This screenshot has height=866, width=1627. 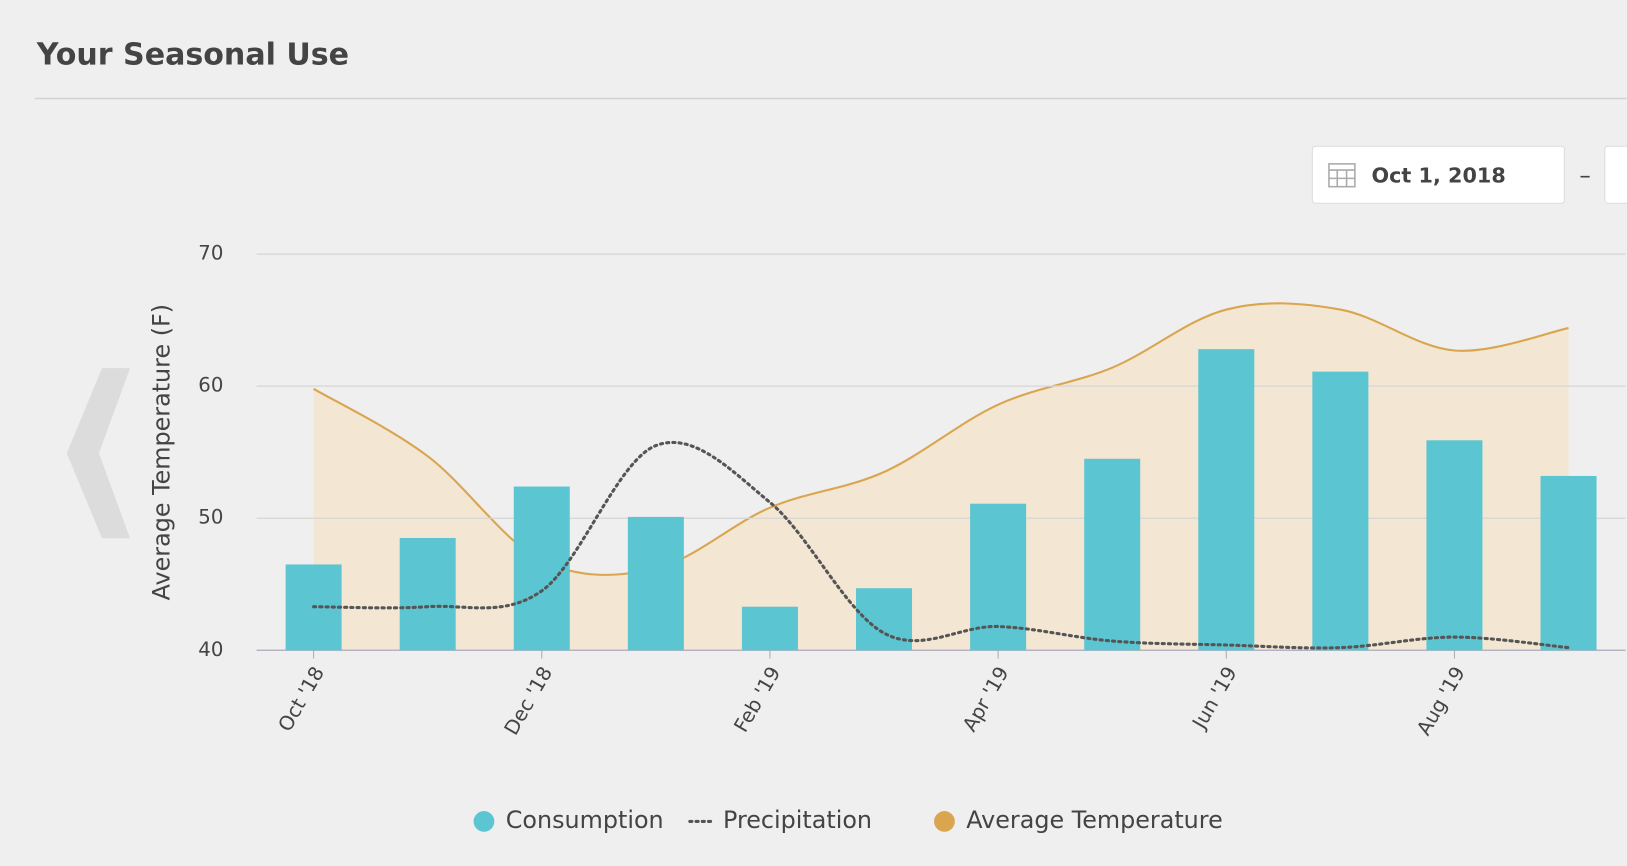 What do you see at coordinates (162, 452) in the screenshot?
I see `y-axis-label: Average Temperature (F)` at bounding box center [162, 452].